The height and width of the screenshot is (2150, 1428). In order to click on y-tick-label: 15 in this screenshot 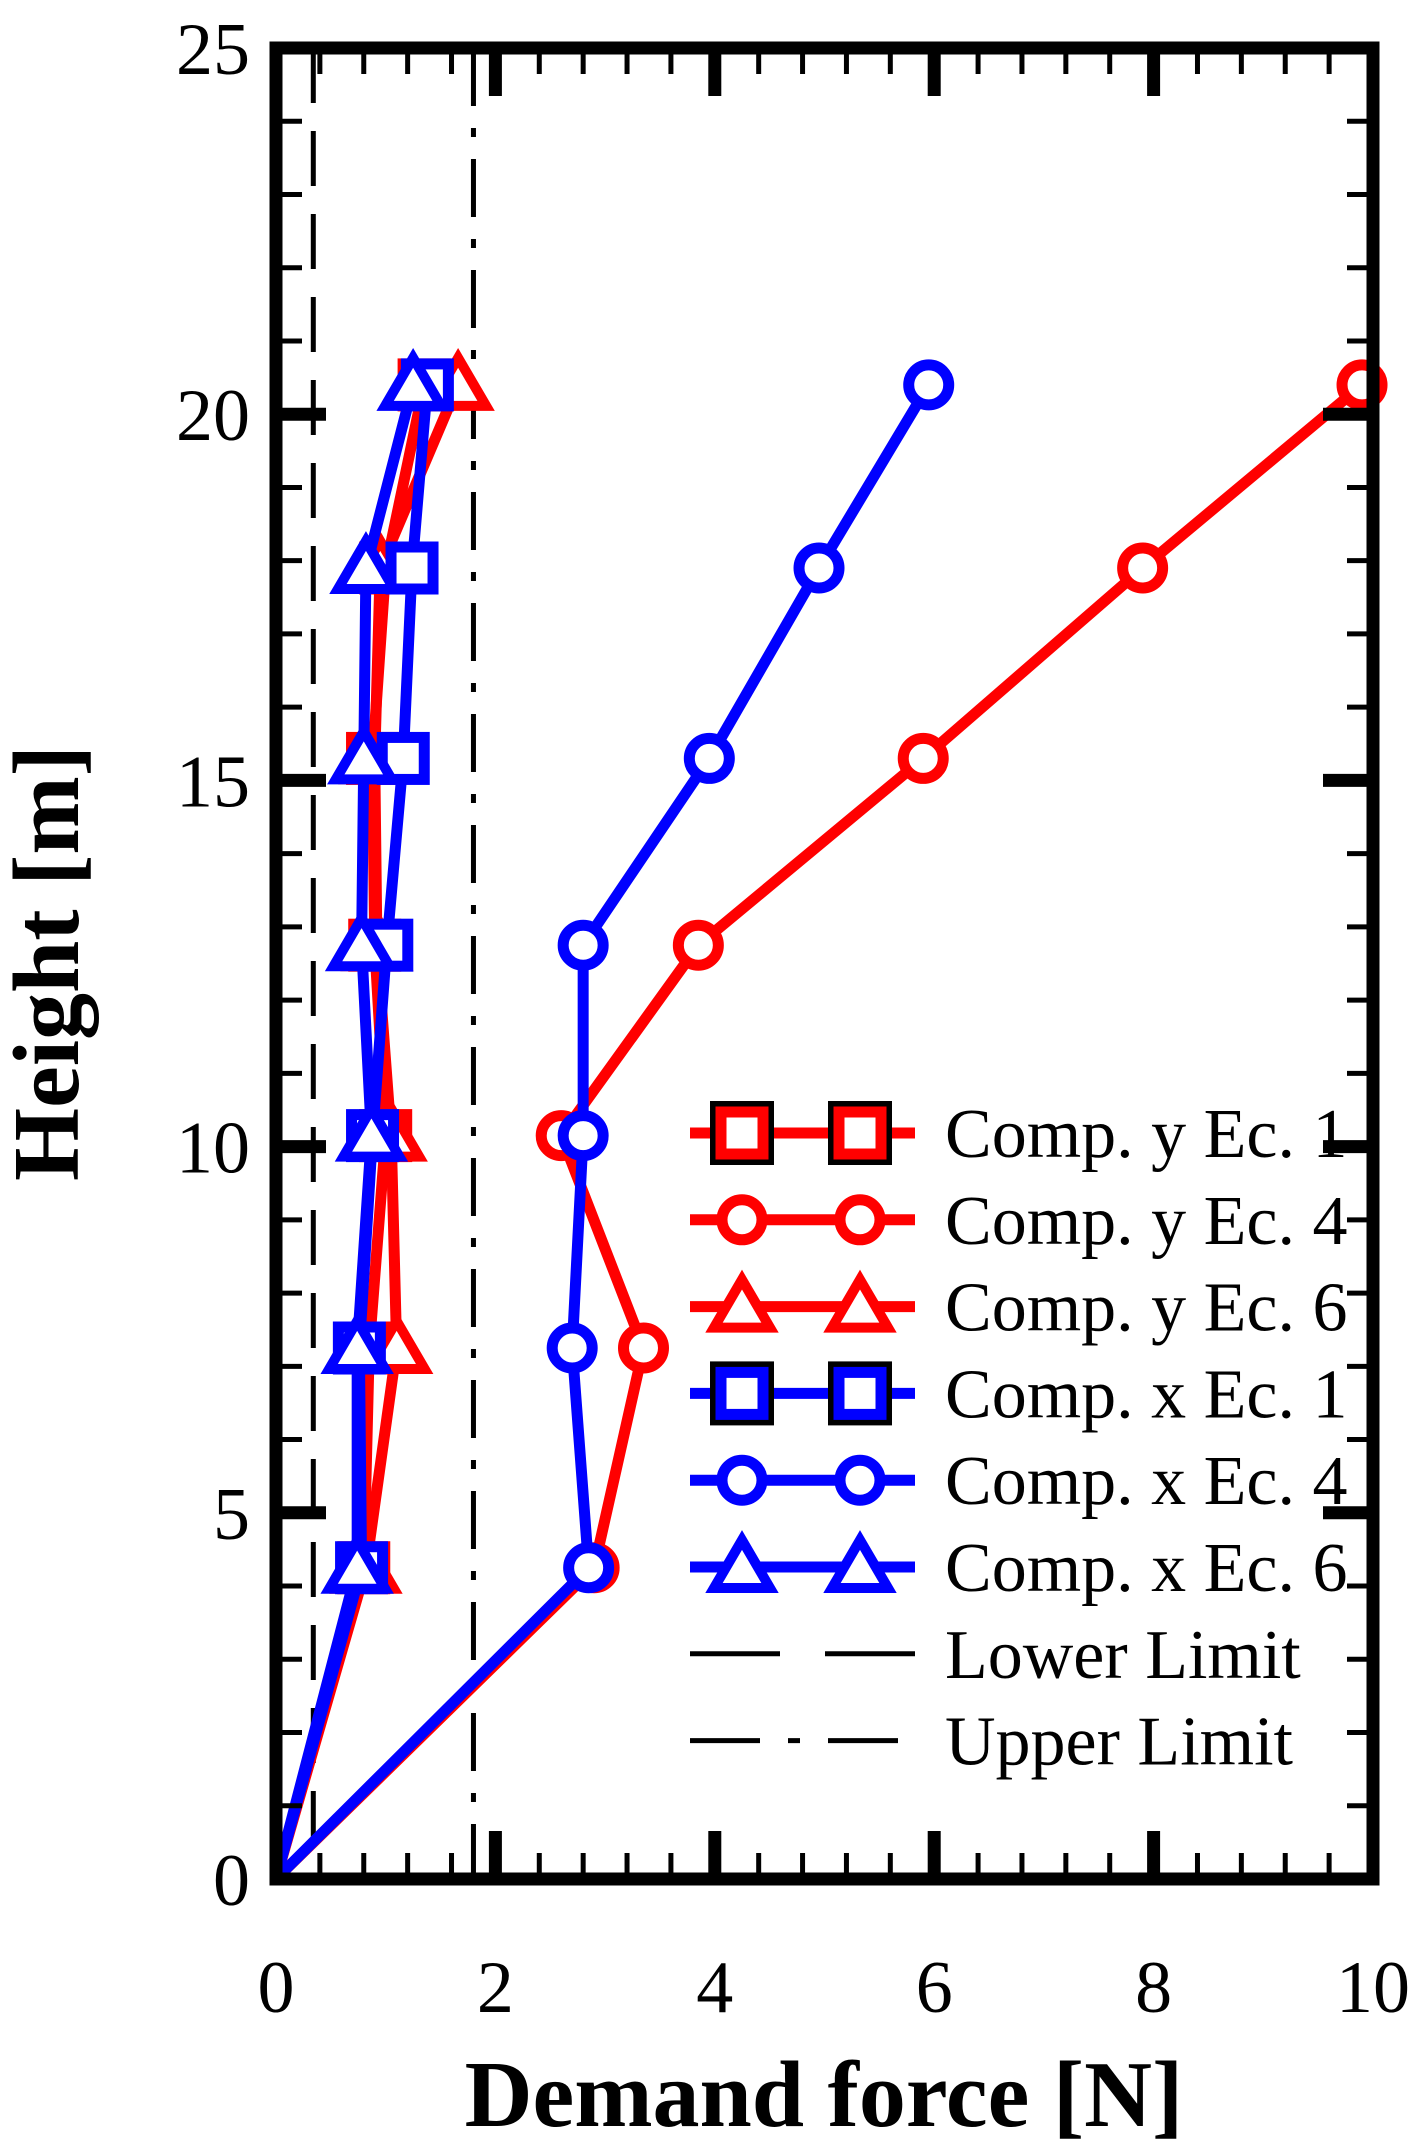, I will do `click(213, 782)`.